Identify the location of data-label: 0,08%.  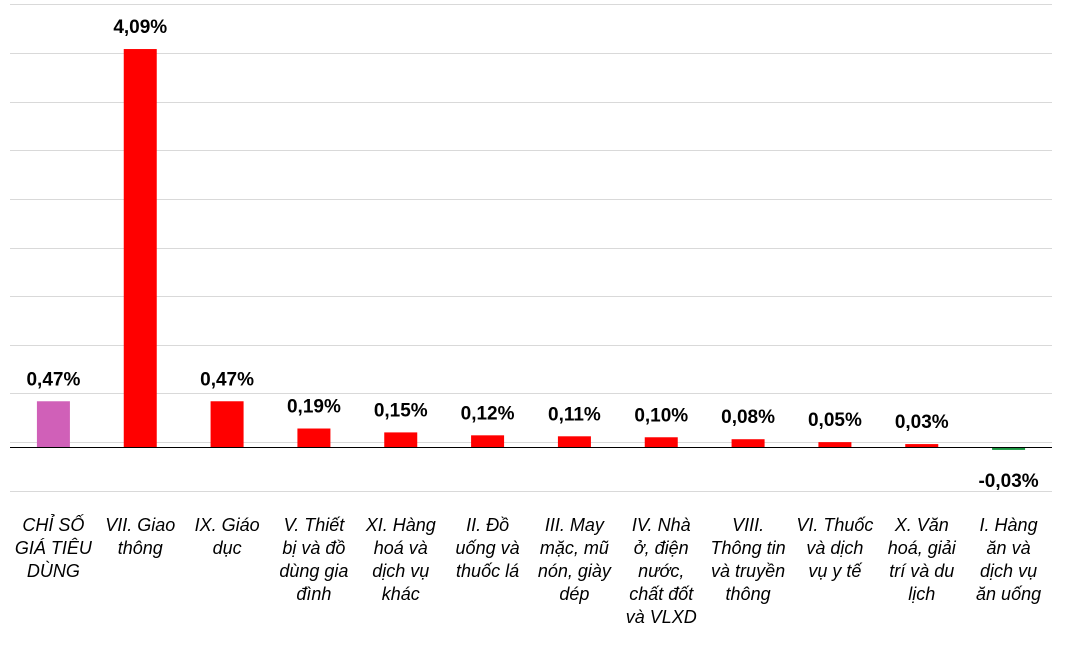
(748, 417).